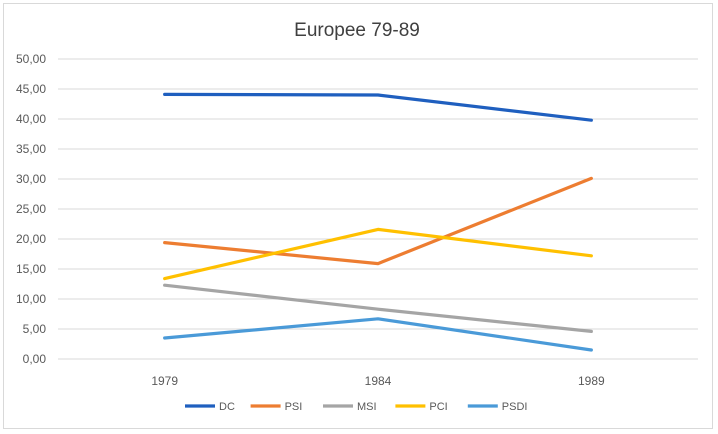 The width and height of the screenshot is (718, 434). What do you see at coordinates (31, 119) in the screenshot?
I see `y-tick-label: 40,00` at bounding box center [31, 119].